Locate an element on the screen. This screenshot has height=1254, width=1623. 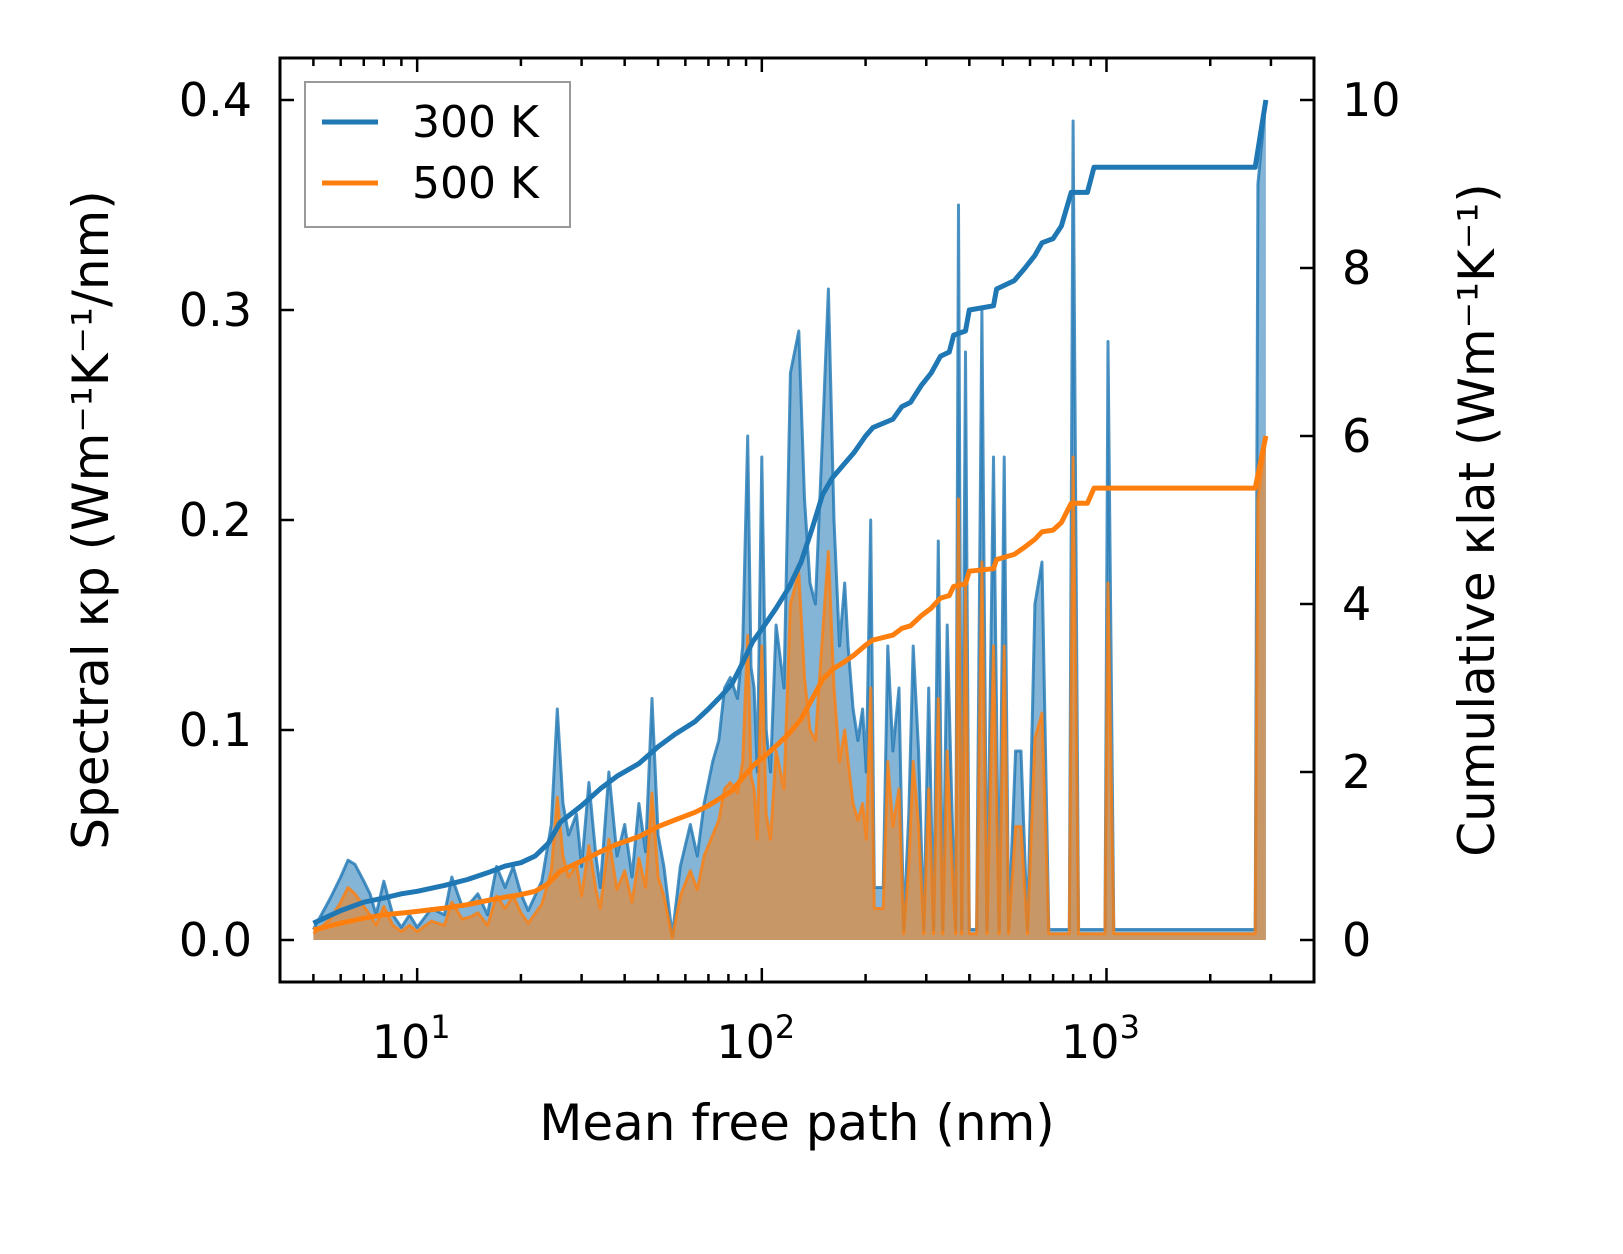
left-y-axis-title: Spectral κp (Wm⁻¹K⁻¹/nm) is located at coordinates (91, 519).